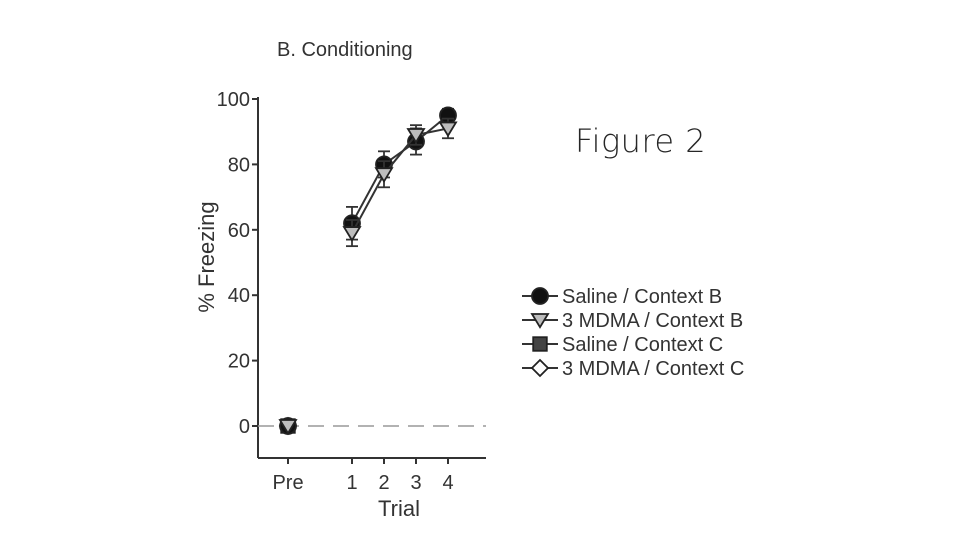 The height and width of the screenshot is (540, 960). What do you see at coordinates (206, 256) in the screenshot?
I see `y-axis-label: % Freezing` at bounding box center [206, 256].